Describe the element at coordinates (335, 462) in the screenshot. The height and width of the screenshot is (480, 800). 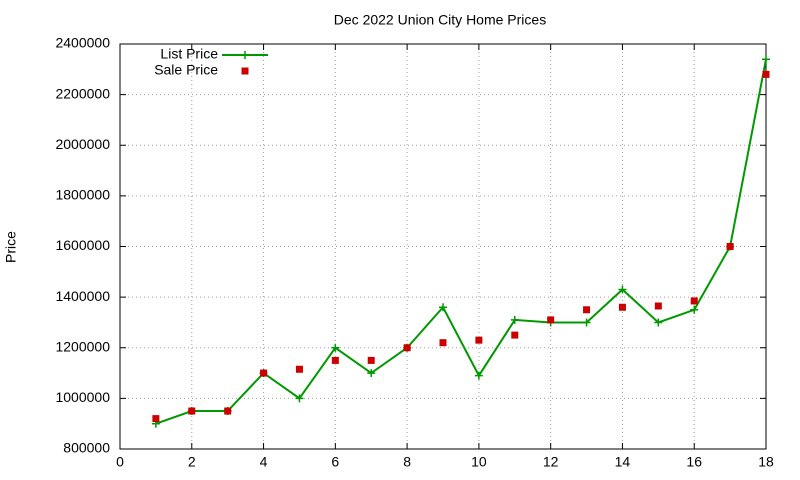
I see `x-tick-label: 6` at that location.